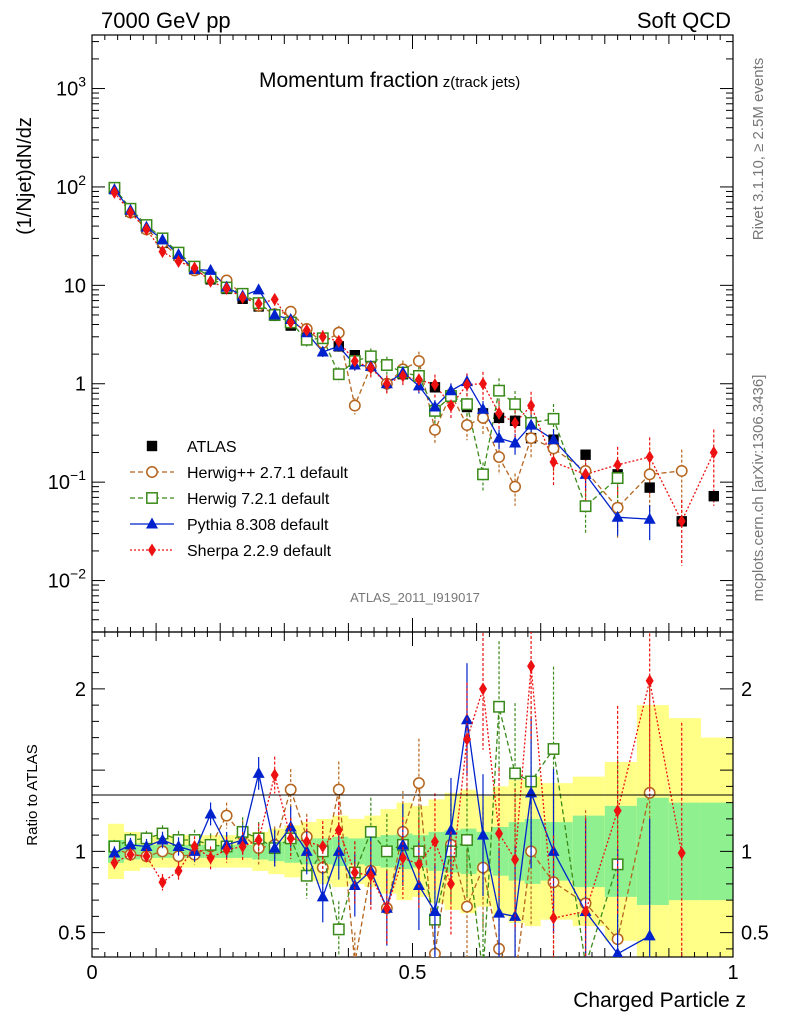 This screenshot has height=1024, width=786. What do you see at coordinates (758, 488) in the screenshot?
I see `side-text-bottom: mcplots.cern.ch [arXiv:1306.3436]` at bounding box center [758, 488].